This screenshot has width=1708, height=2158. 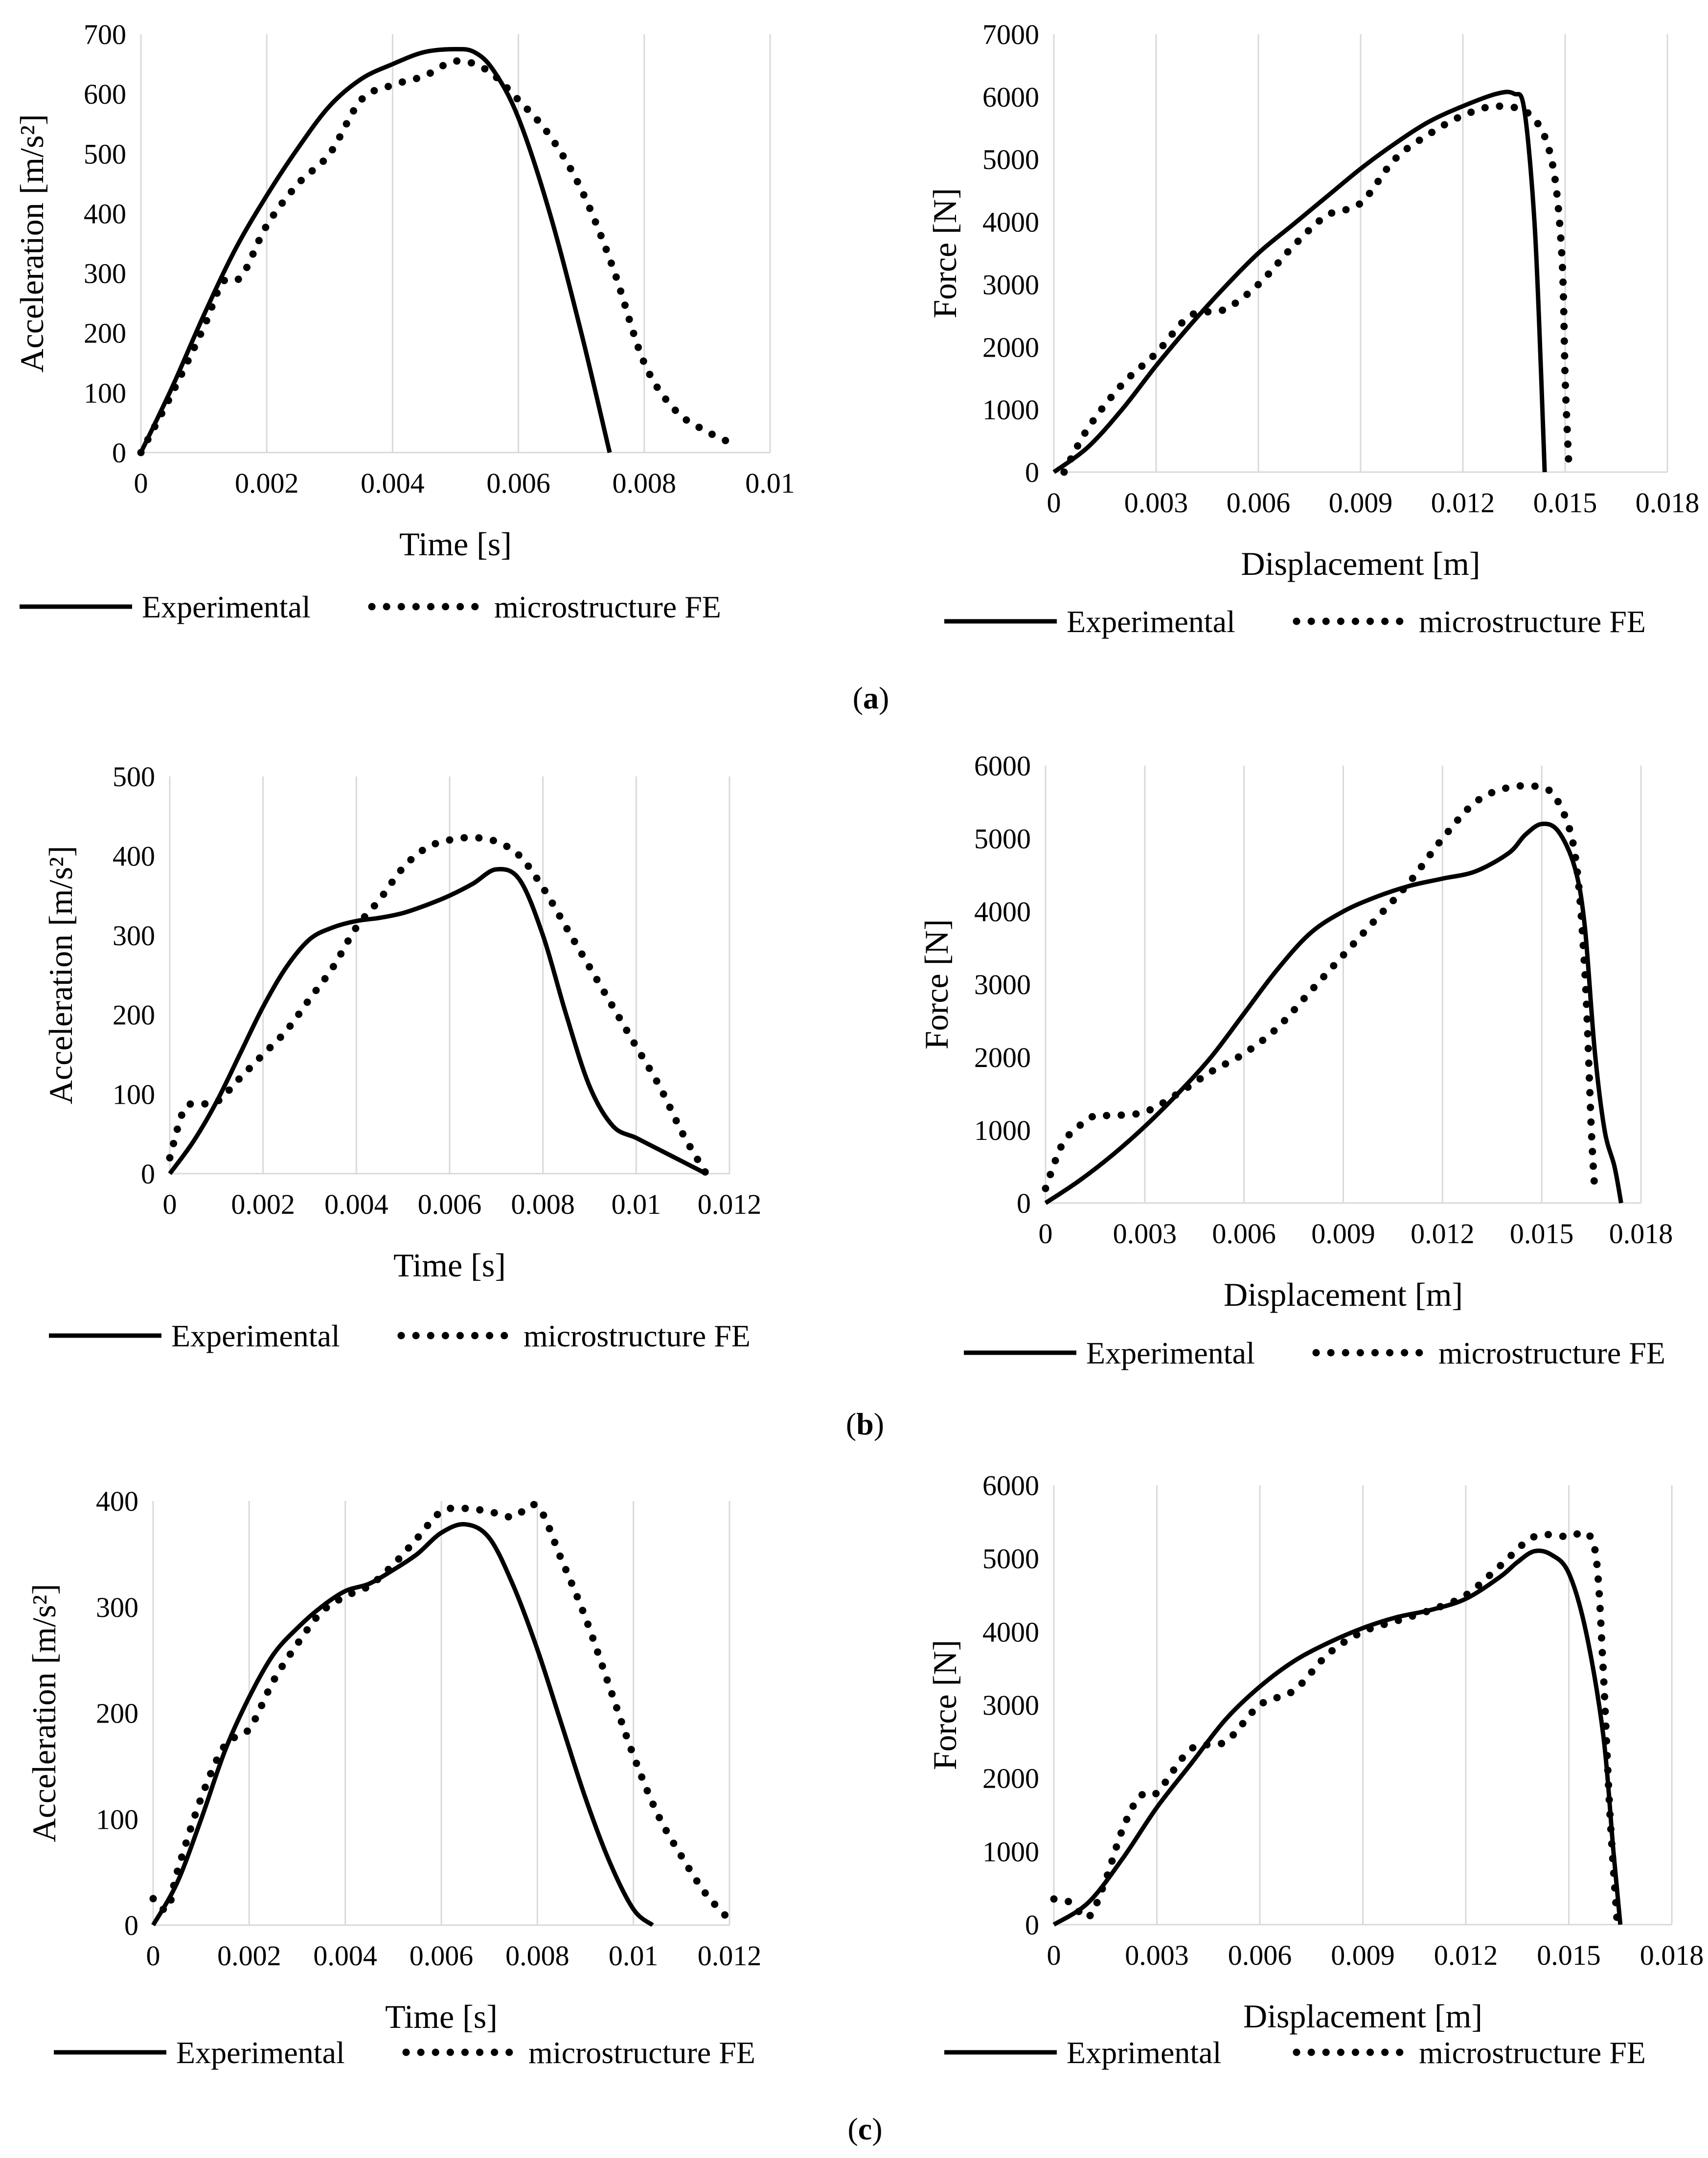 I want to click on c5-ytick-label: 2000, so click(x=1010, y=1779).